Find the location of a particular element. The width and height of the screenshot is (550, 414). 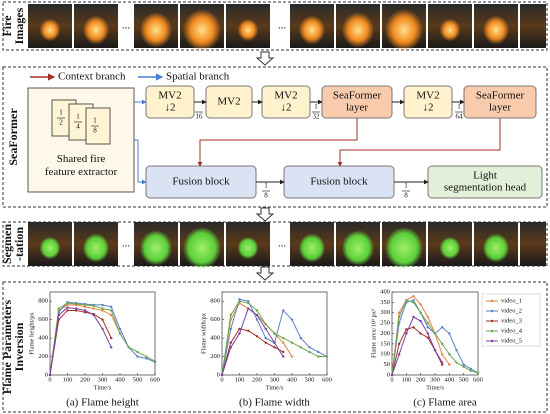

legend-label: video_2 is located at coordinates (511, 310).